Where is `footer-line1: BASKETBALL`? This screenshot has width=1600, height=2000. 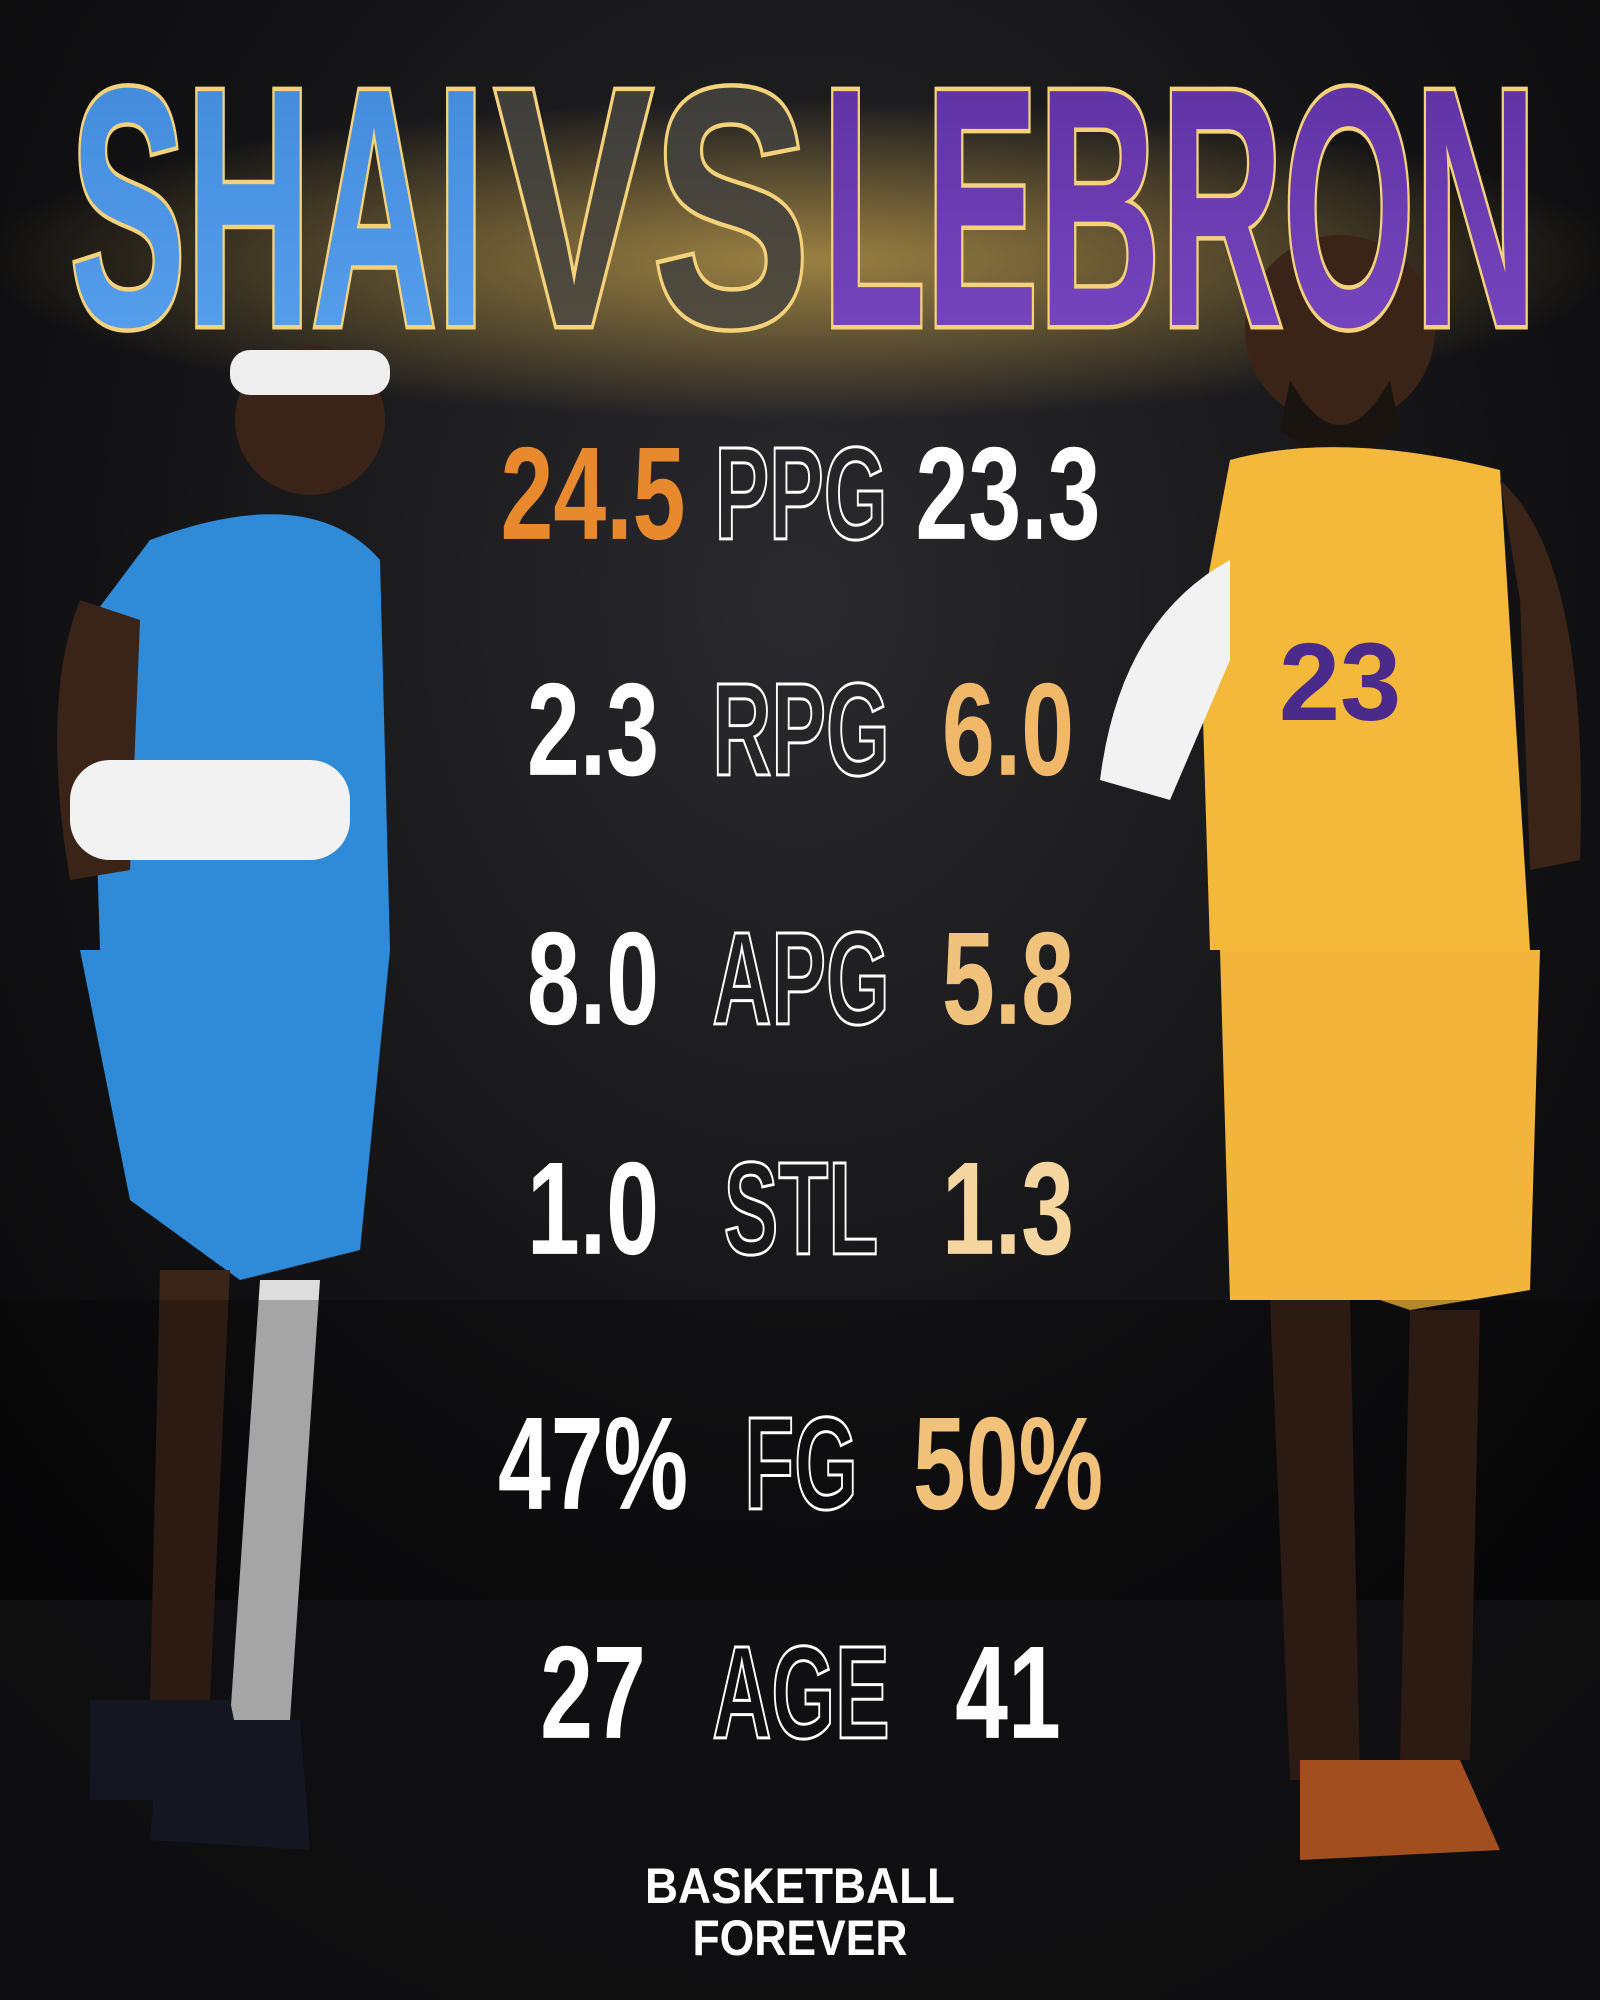
footer-line1: BASKETBALL is located at coordinates (800, 1886).